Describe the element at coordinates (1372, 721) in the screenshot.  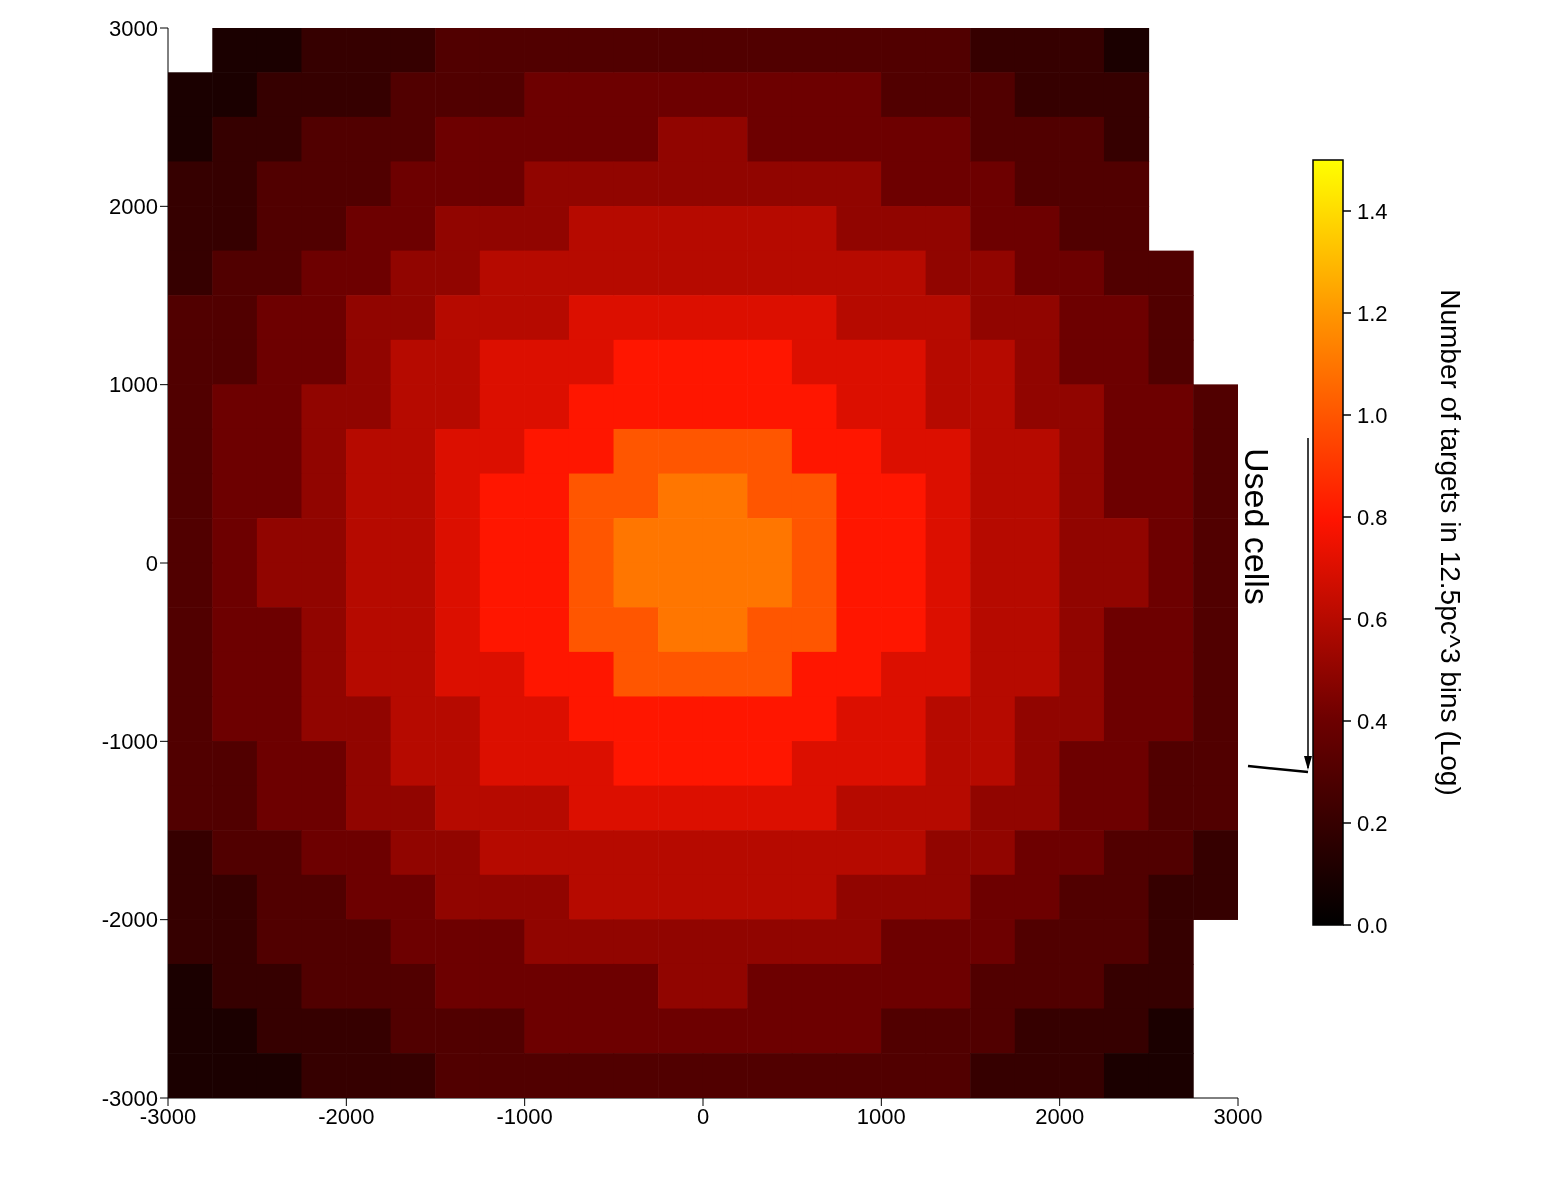
I see `color-bar-label: 0.4` at that location.